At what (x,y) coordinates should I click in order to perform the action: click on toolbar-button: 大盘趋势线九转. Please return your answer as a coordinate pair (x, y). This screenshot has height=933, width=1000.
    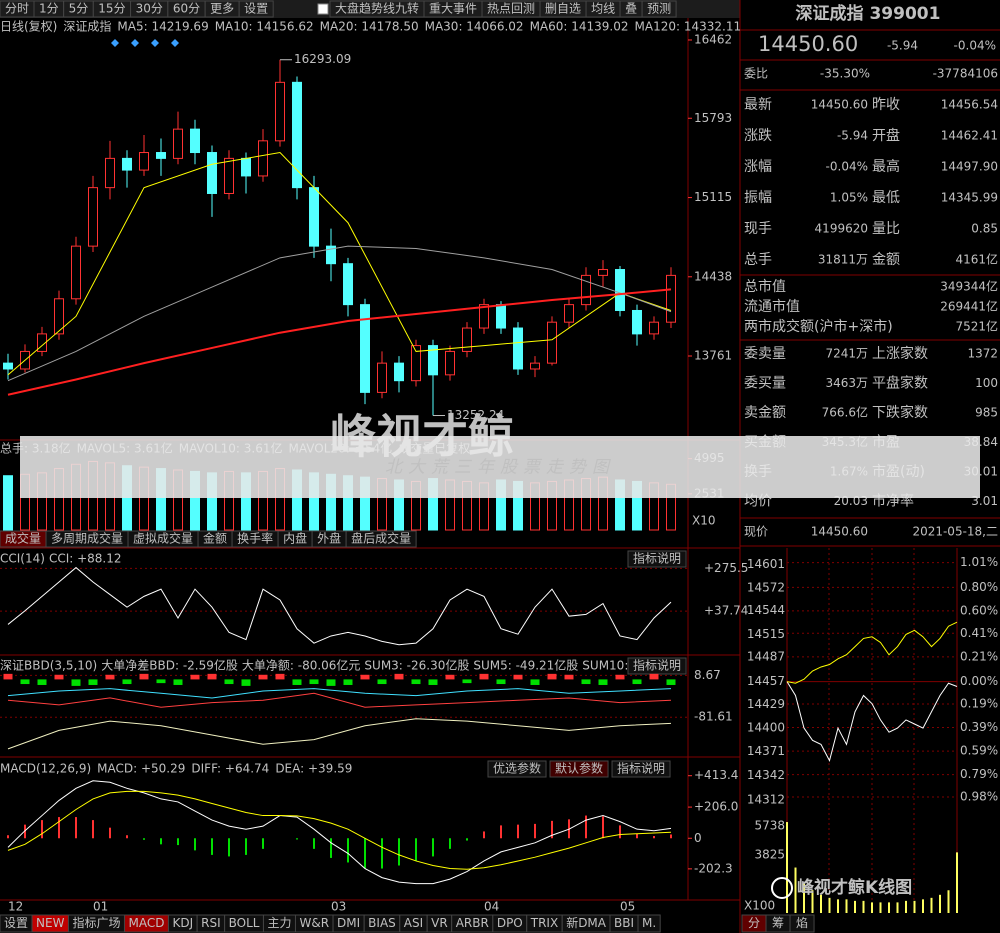
    Looking at the image, I should click on (377, 8).